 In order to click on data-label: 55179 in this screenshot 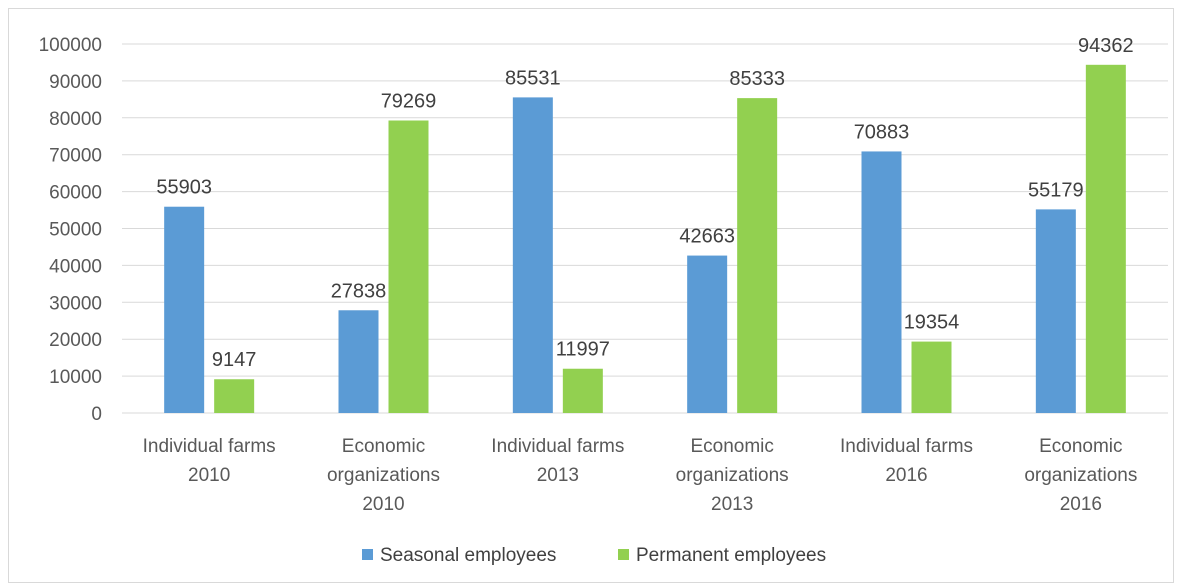, I will do `click(1056, 190)`.